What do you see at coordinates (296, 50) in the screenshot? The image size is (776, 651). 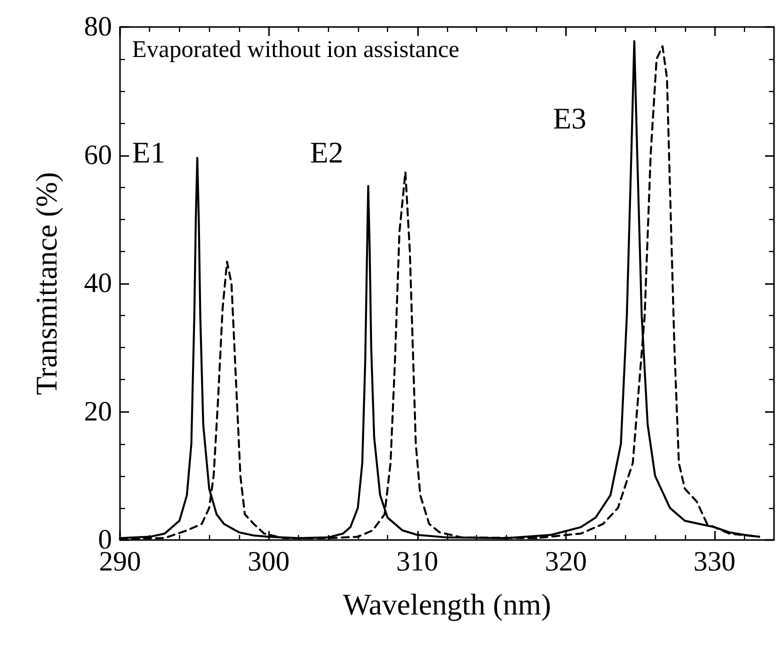 I see `annotation: Evaporated without ion assistance` at bounding box center [296, 50].